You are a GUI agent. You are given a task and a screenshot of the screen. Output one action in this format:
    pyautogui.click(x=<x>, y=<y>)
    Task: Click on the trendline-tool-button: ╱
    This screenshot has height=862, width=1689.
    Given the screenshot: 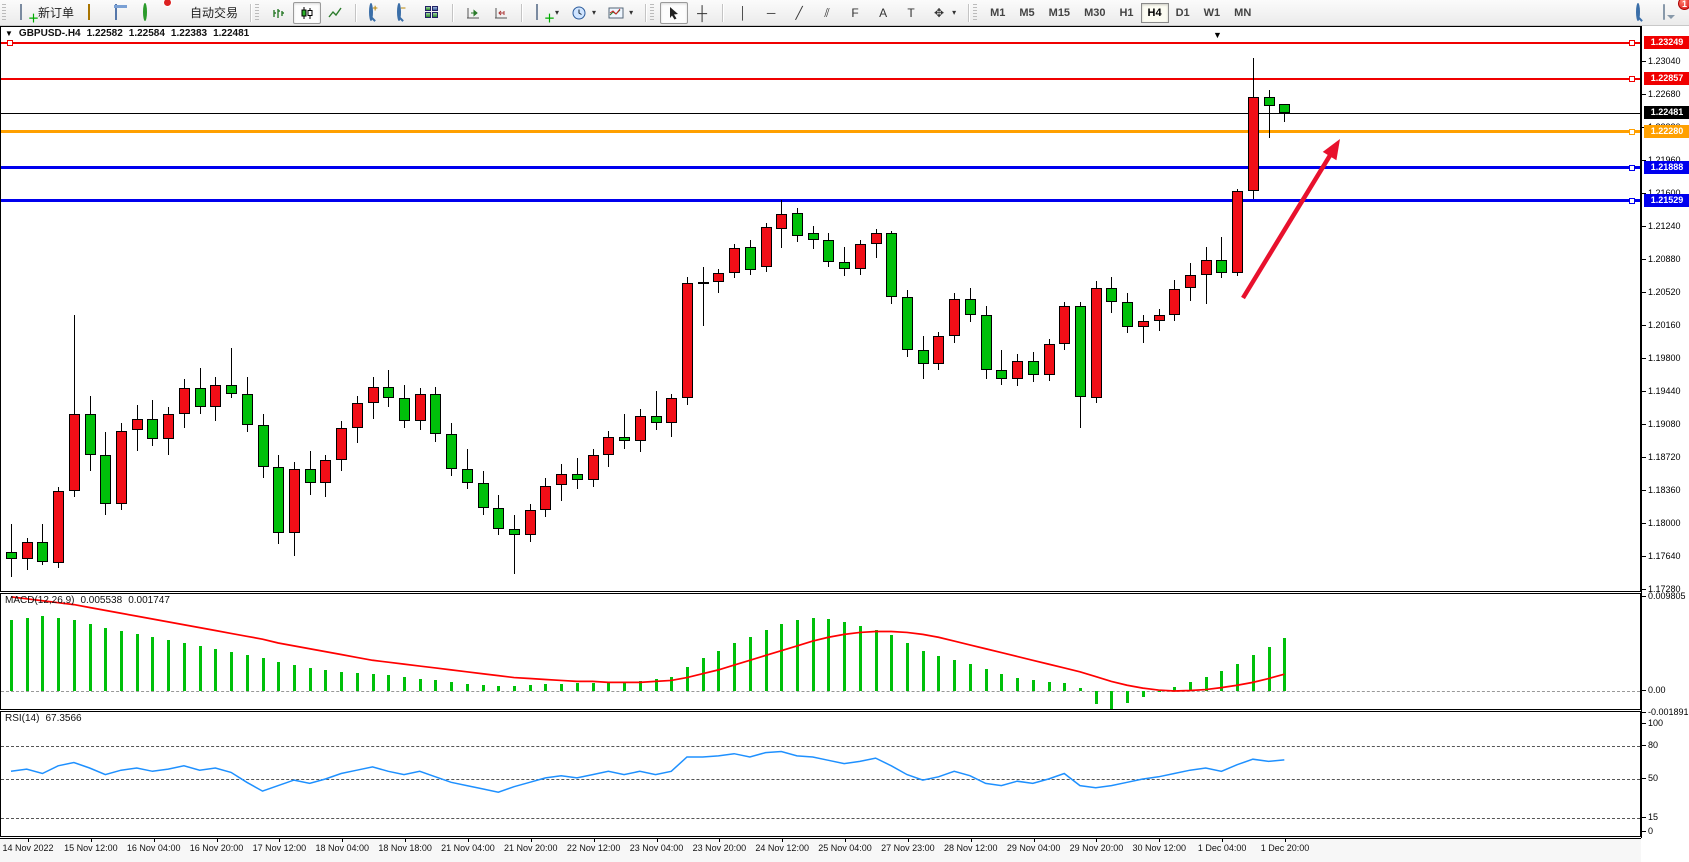 What is the action you would take?
    pyautogui.click(x=799, y=13)
    